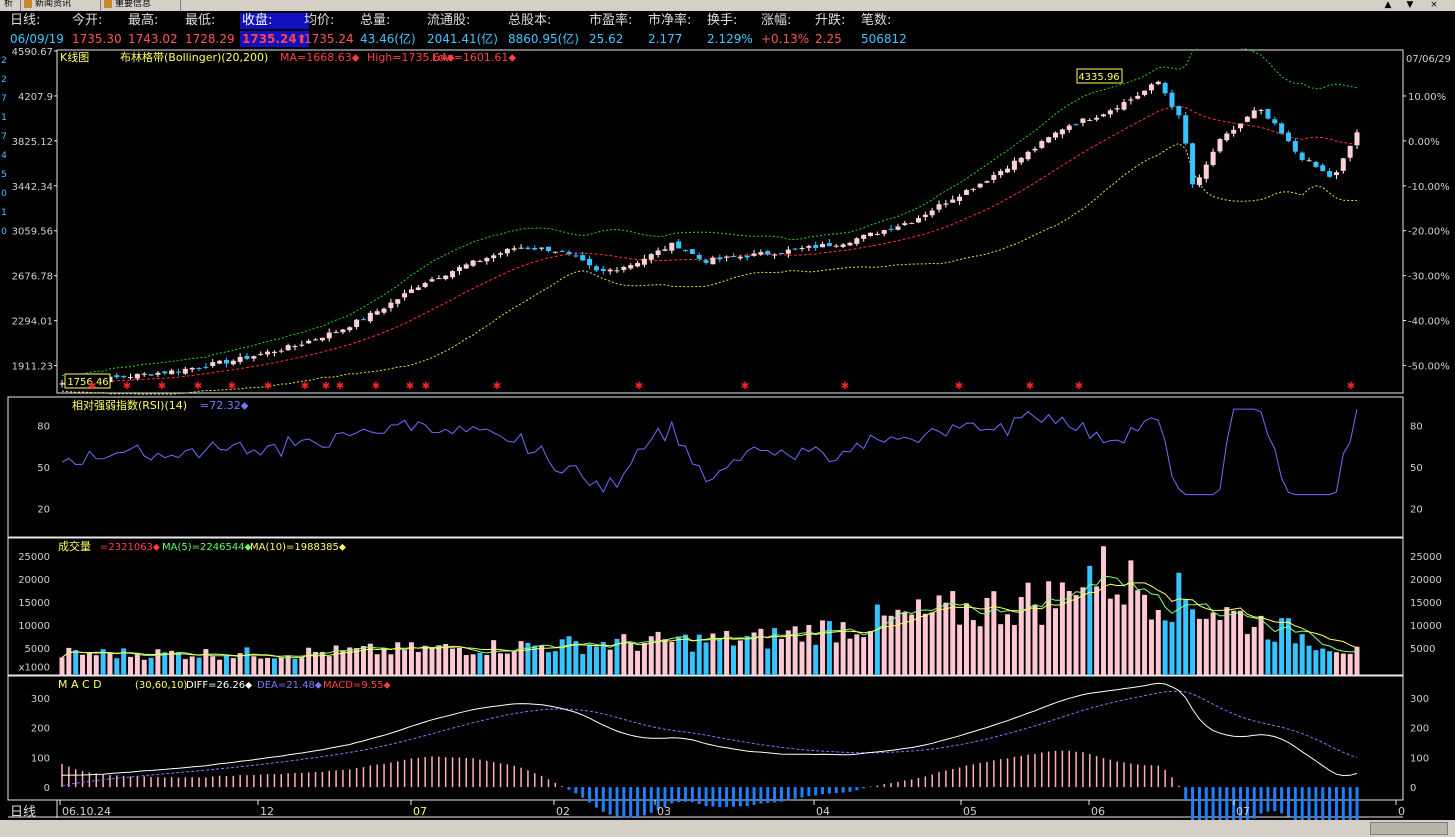 The height and width of the screenshot is (837, 1455). I want to click on scroll-down-button: ▼, so click(1410, 5).